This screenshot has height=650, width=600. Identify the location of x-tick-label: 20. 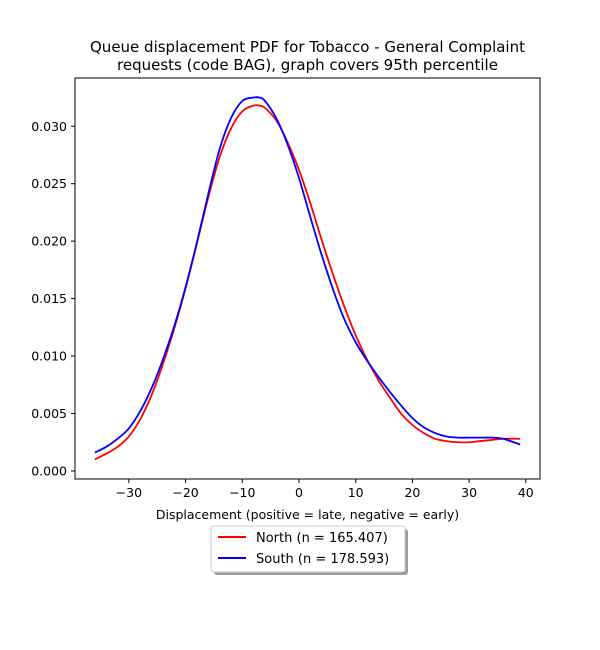
(412, 492).